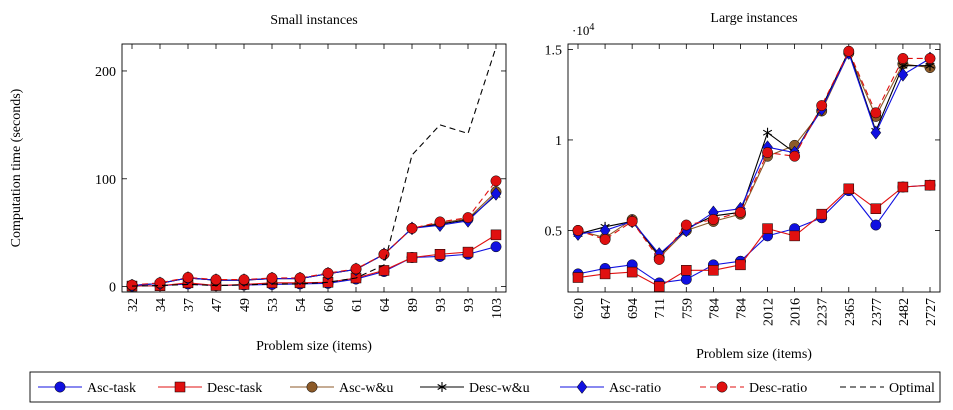 The image size is (953, 410). I want to click on x-tick-label: 647, so click(606, 308).